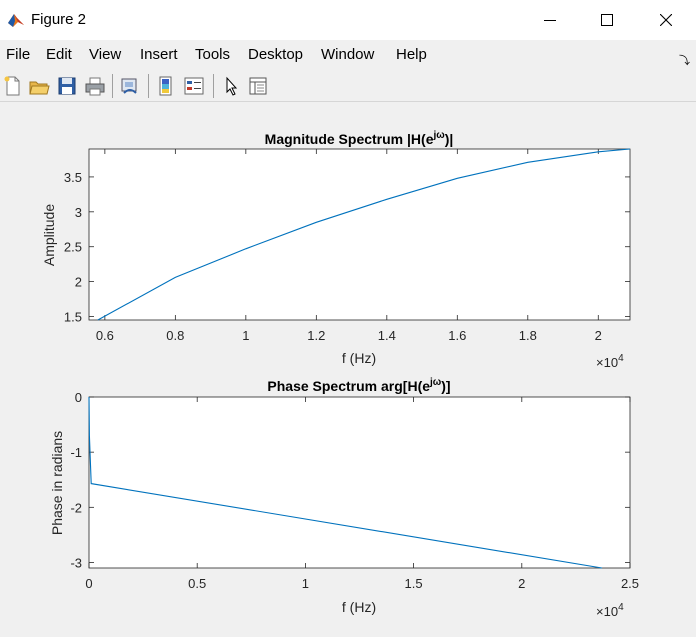 The height and width of the screenshot is (637, 696). Describe the element at coordinates (16, 20) in the screenshot. I see `matlab-logo-icon` at that location.